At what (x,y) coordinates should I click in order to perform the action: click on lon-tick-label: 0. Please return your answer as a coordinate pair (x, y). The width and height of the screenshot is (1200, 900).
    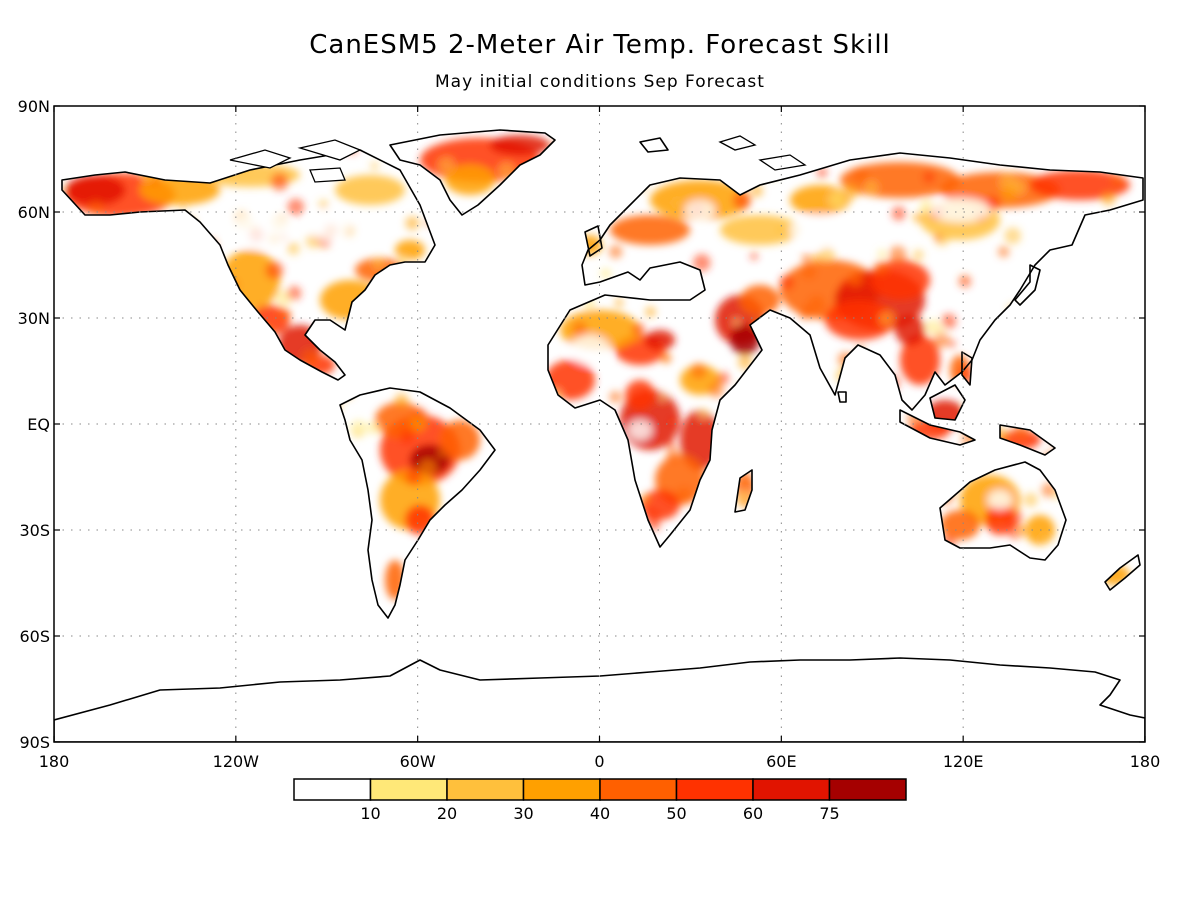
    Looking at the image, I should click on (599, 761).